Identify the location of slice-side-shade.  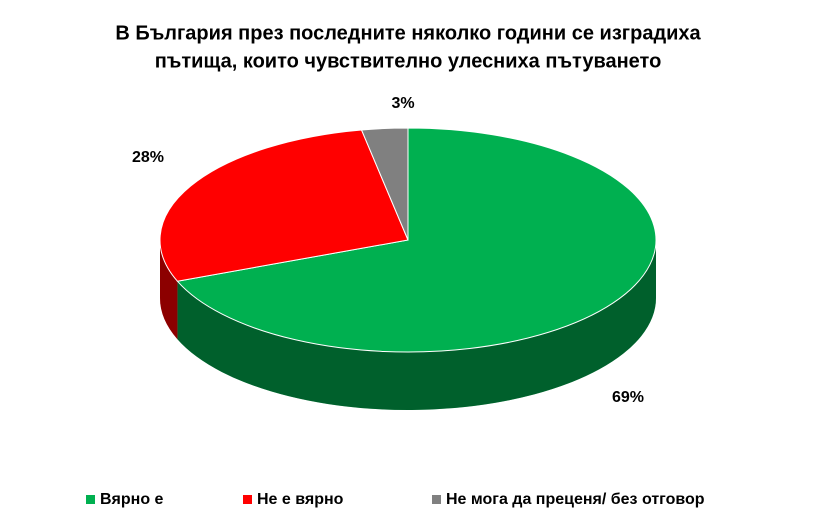
(169, 290).